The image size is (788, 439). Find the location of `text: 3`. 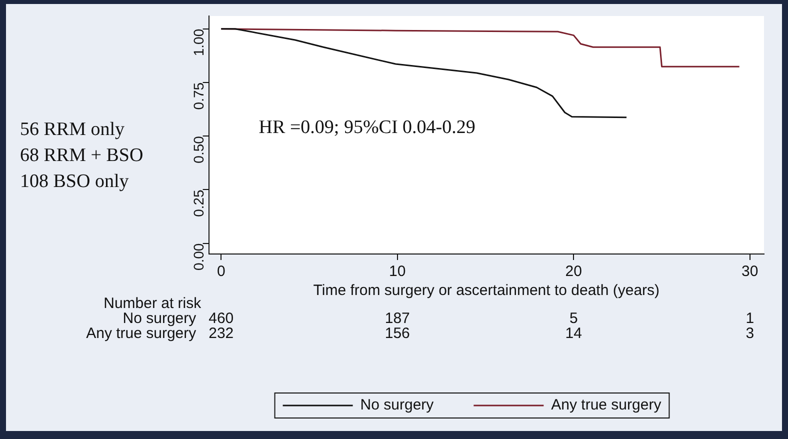

text: 3 is located at coordinates (750, 333).